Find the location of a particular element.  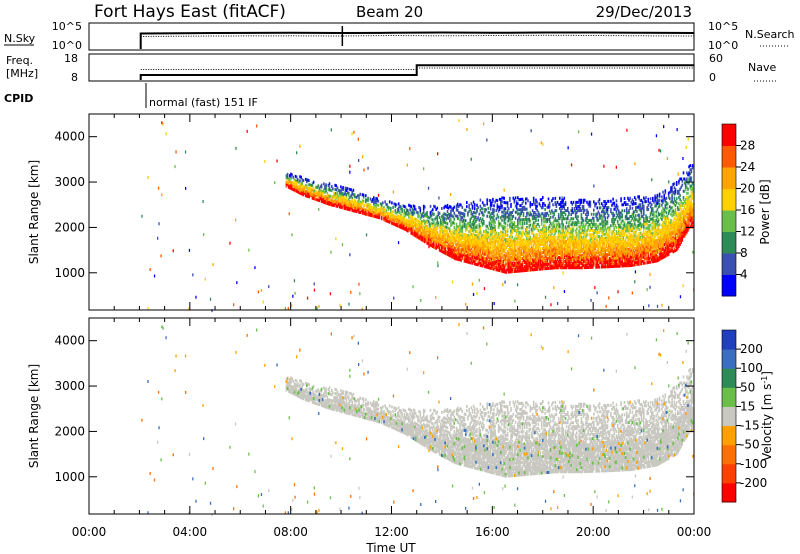

power-colorbar-tick-label: 24 is located at coordinates (747, 167).